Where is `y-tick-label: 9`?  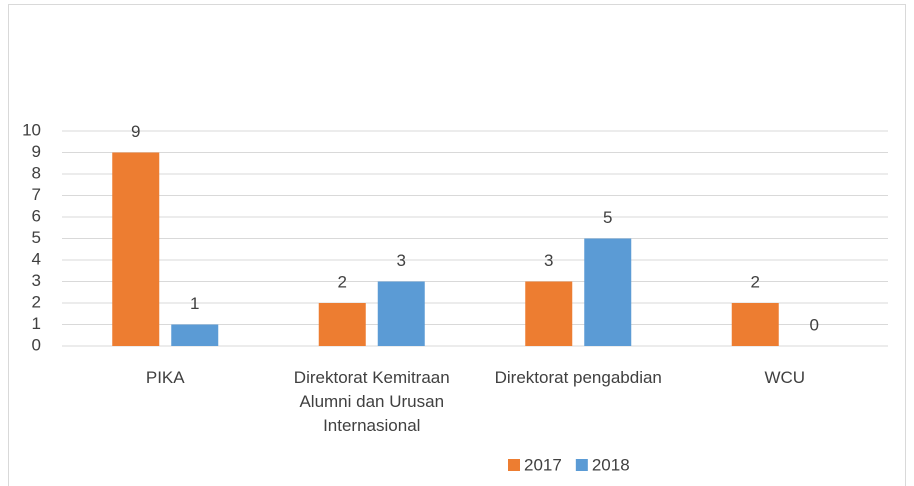
y-tick-label: 9 is located at coordinates (36, 151).